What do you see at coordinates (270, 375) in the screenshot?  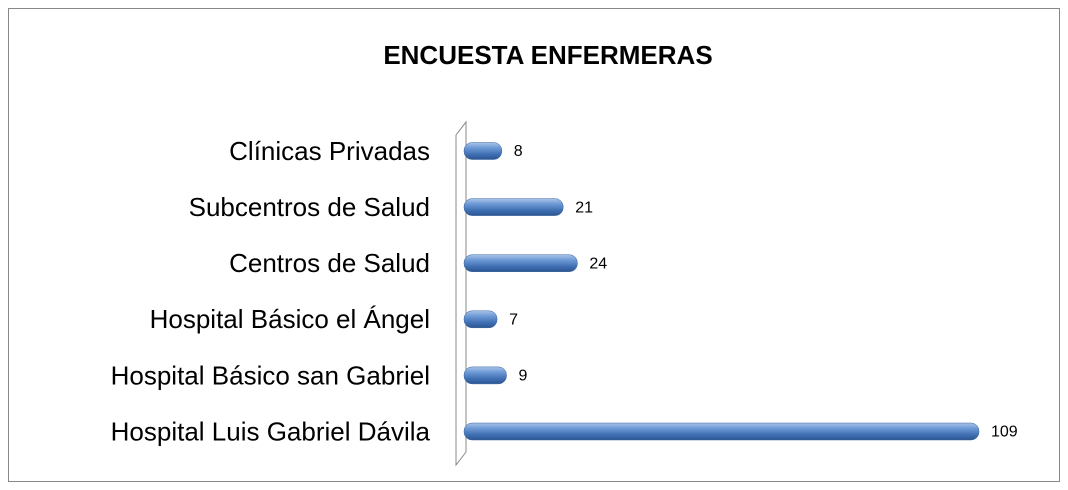 I see `y-tick-label: Hospital Básico san Gabriel` at bounding box center [270, 375].